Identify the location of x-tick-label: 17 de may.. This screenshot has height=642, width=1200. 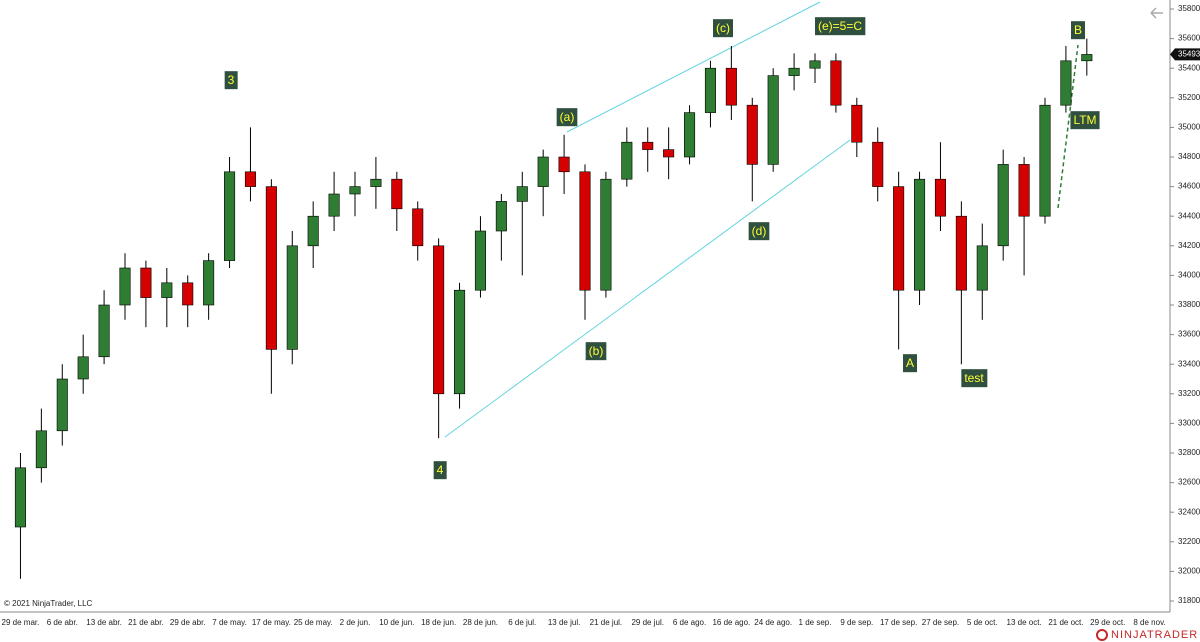
(271, 622).